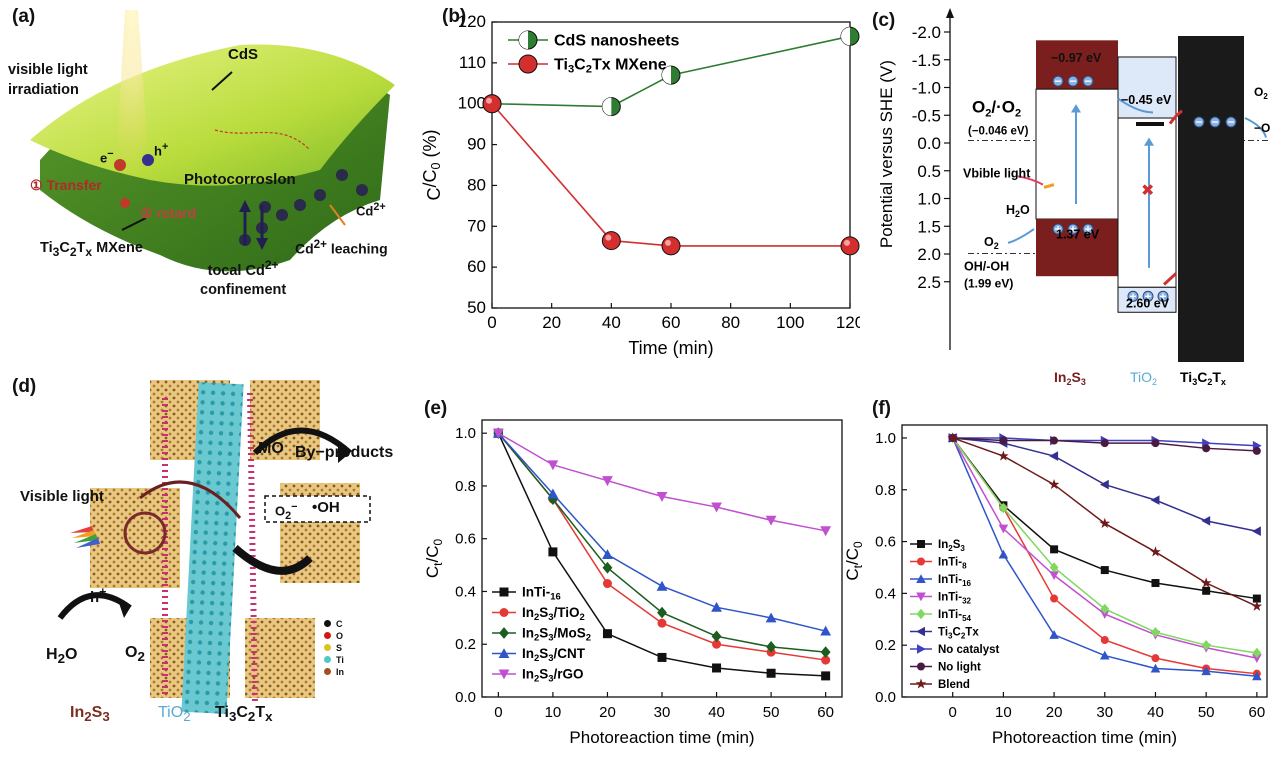  I want to click on y-axis: 0.0 0.2 0.4 0.6 0.8 1.0, so click(891, 568).